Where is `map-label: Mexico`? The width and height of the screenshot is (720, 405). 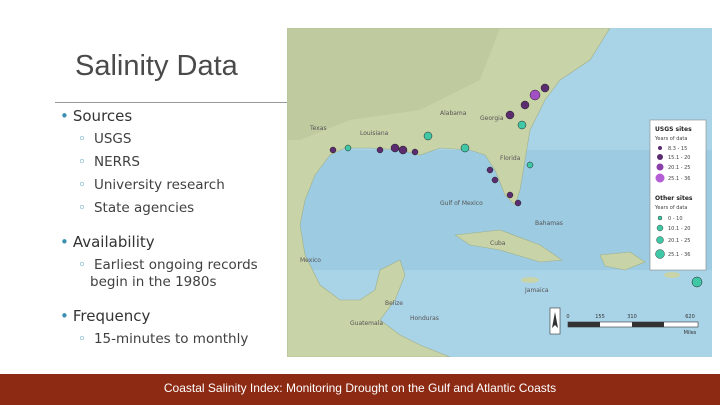 map-label: Mexico is located at coordinates (310, 260).